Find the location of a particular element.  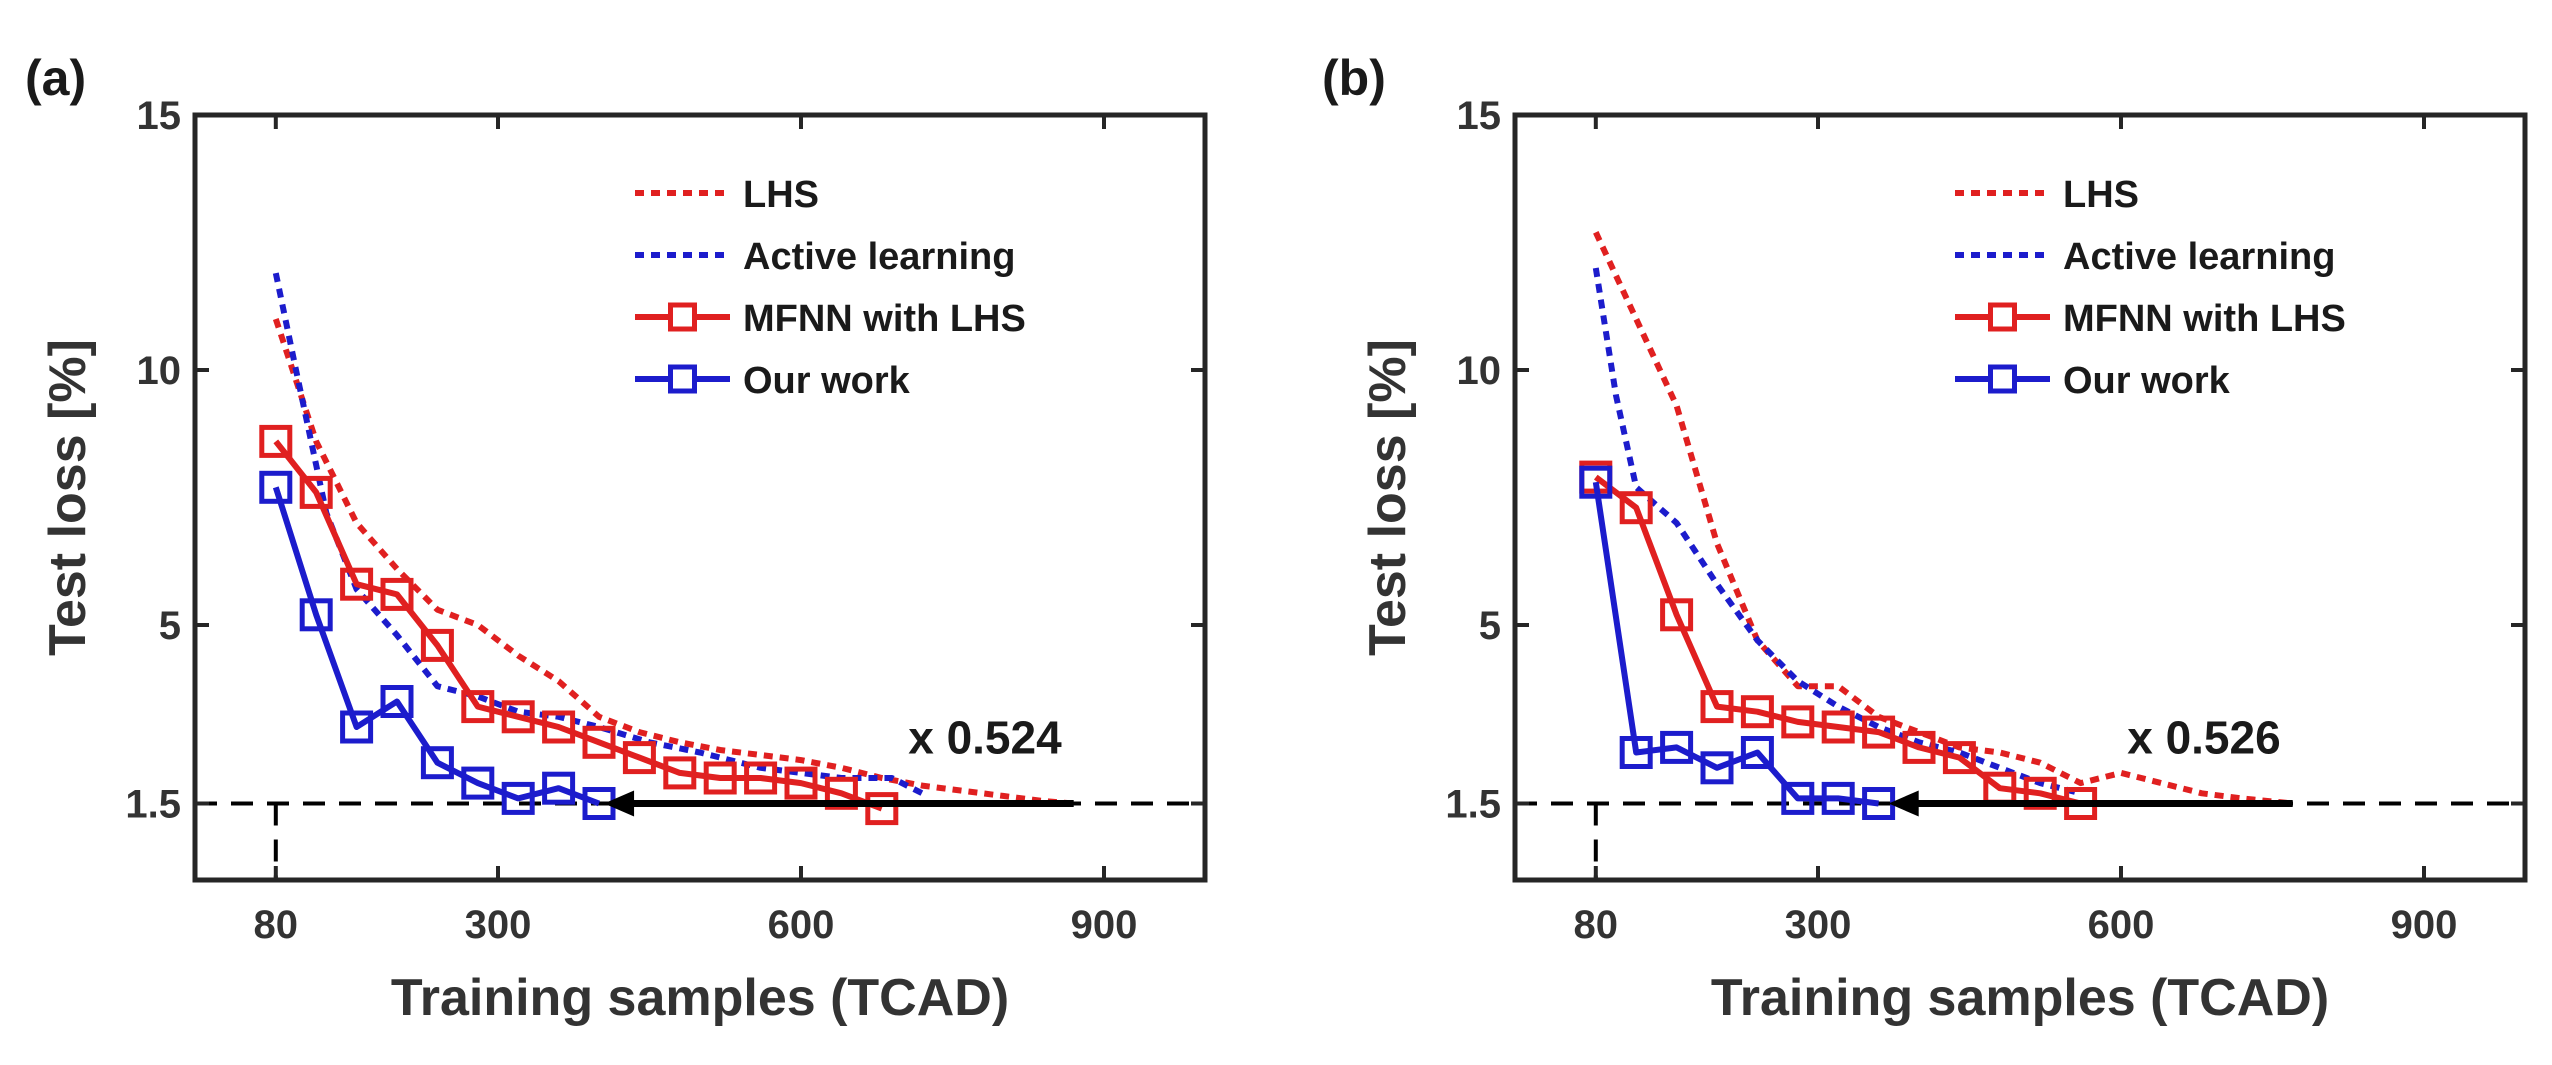

annotation-label: x 0.524 is located at coordinates (985, 738).